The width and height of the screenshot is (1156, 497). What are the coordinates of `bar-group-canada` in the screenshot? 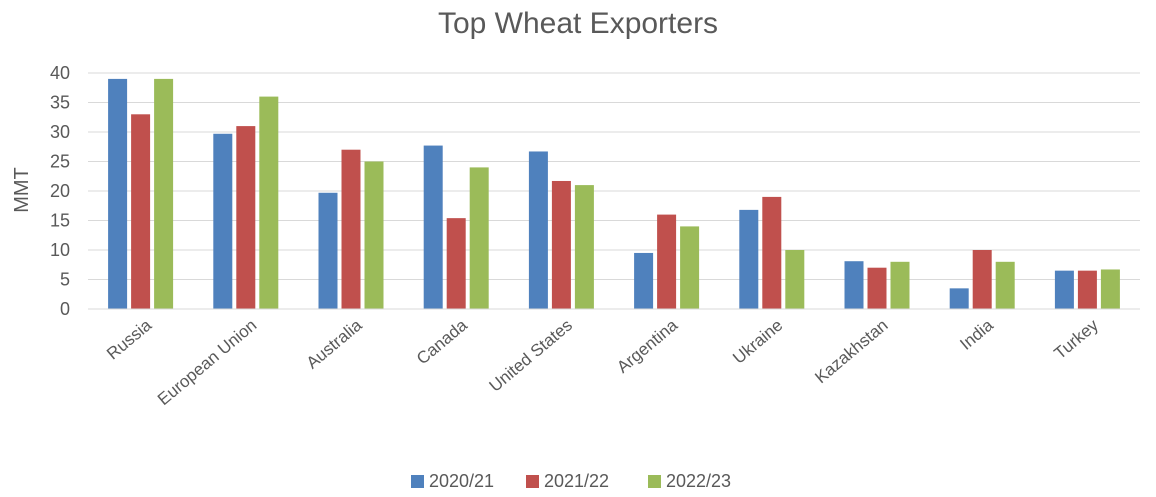 It's located at (456, 227).